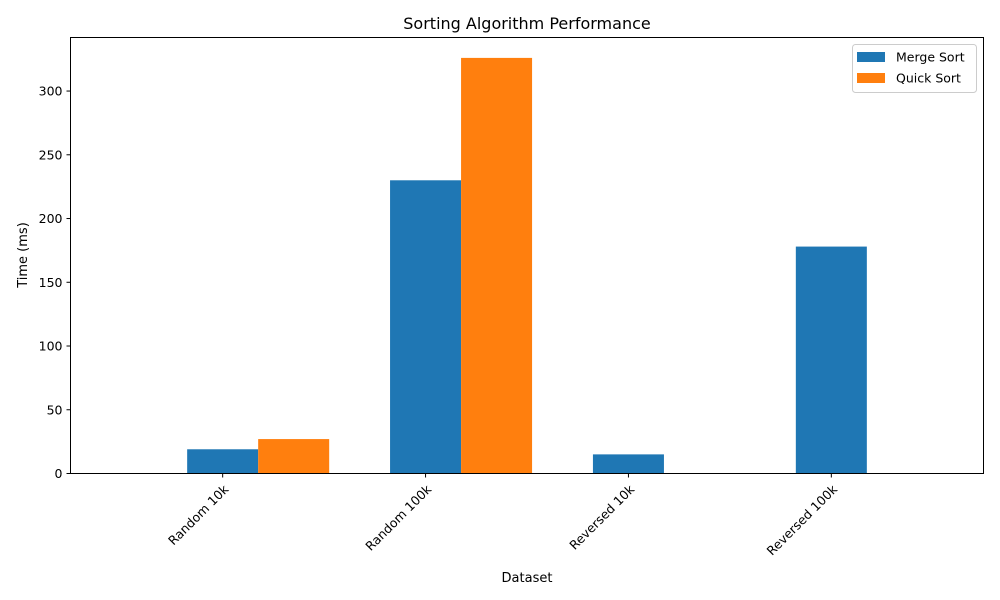  I want to click on y-axis: 0 50 100 150 200 250 300, so click(55, 282).